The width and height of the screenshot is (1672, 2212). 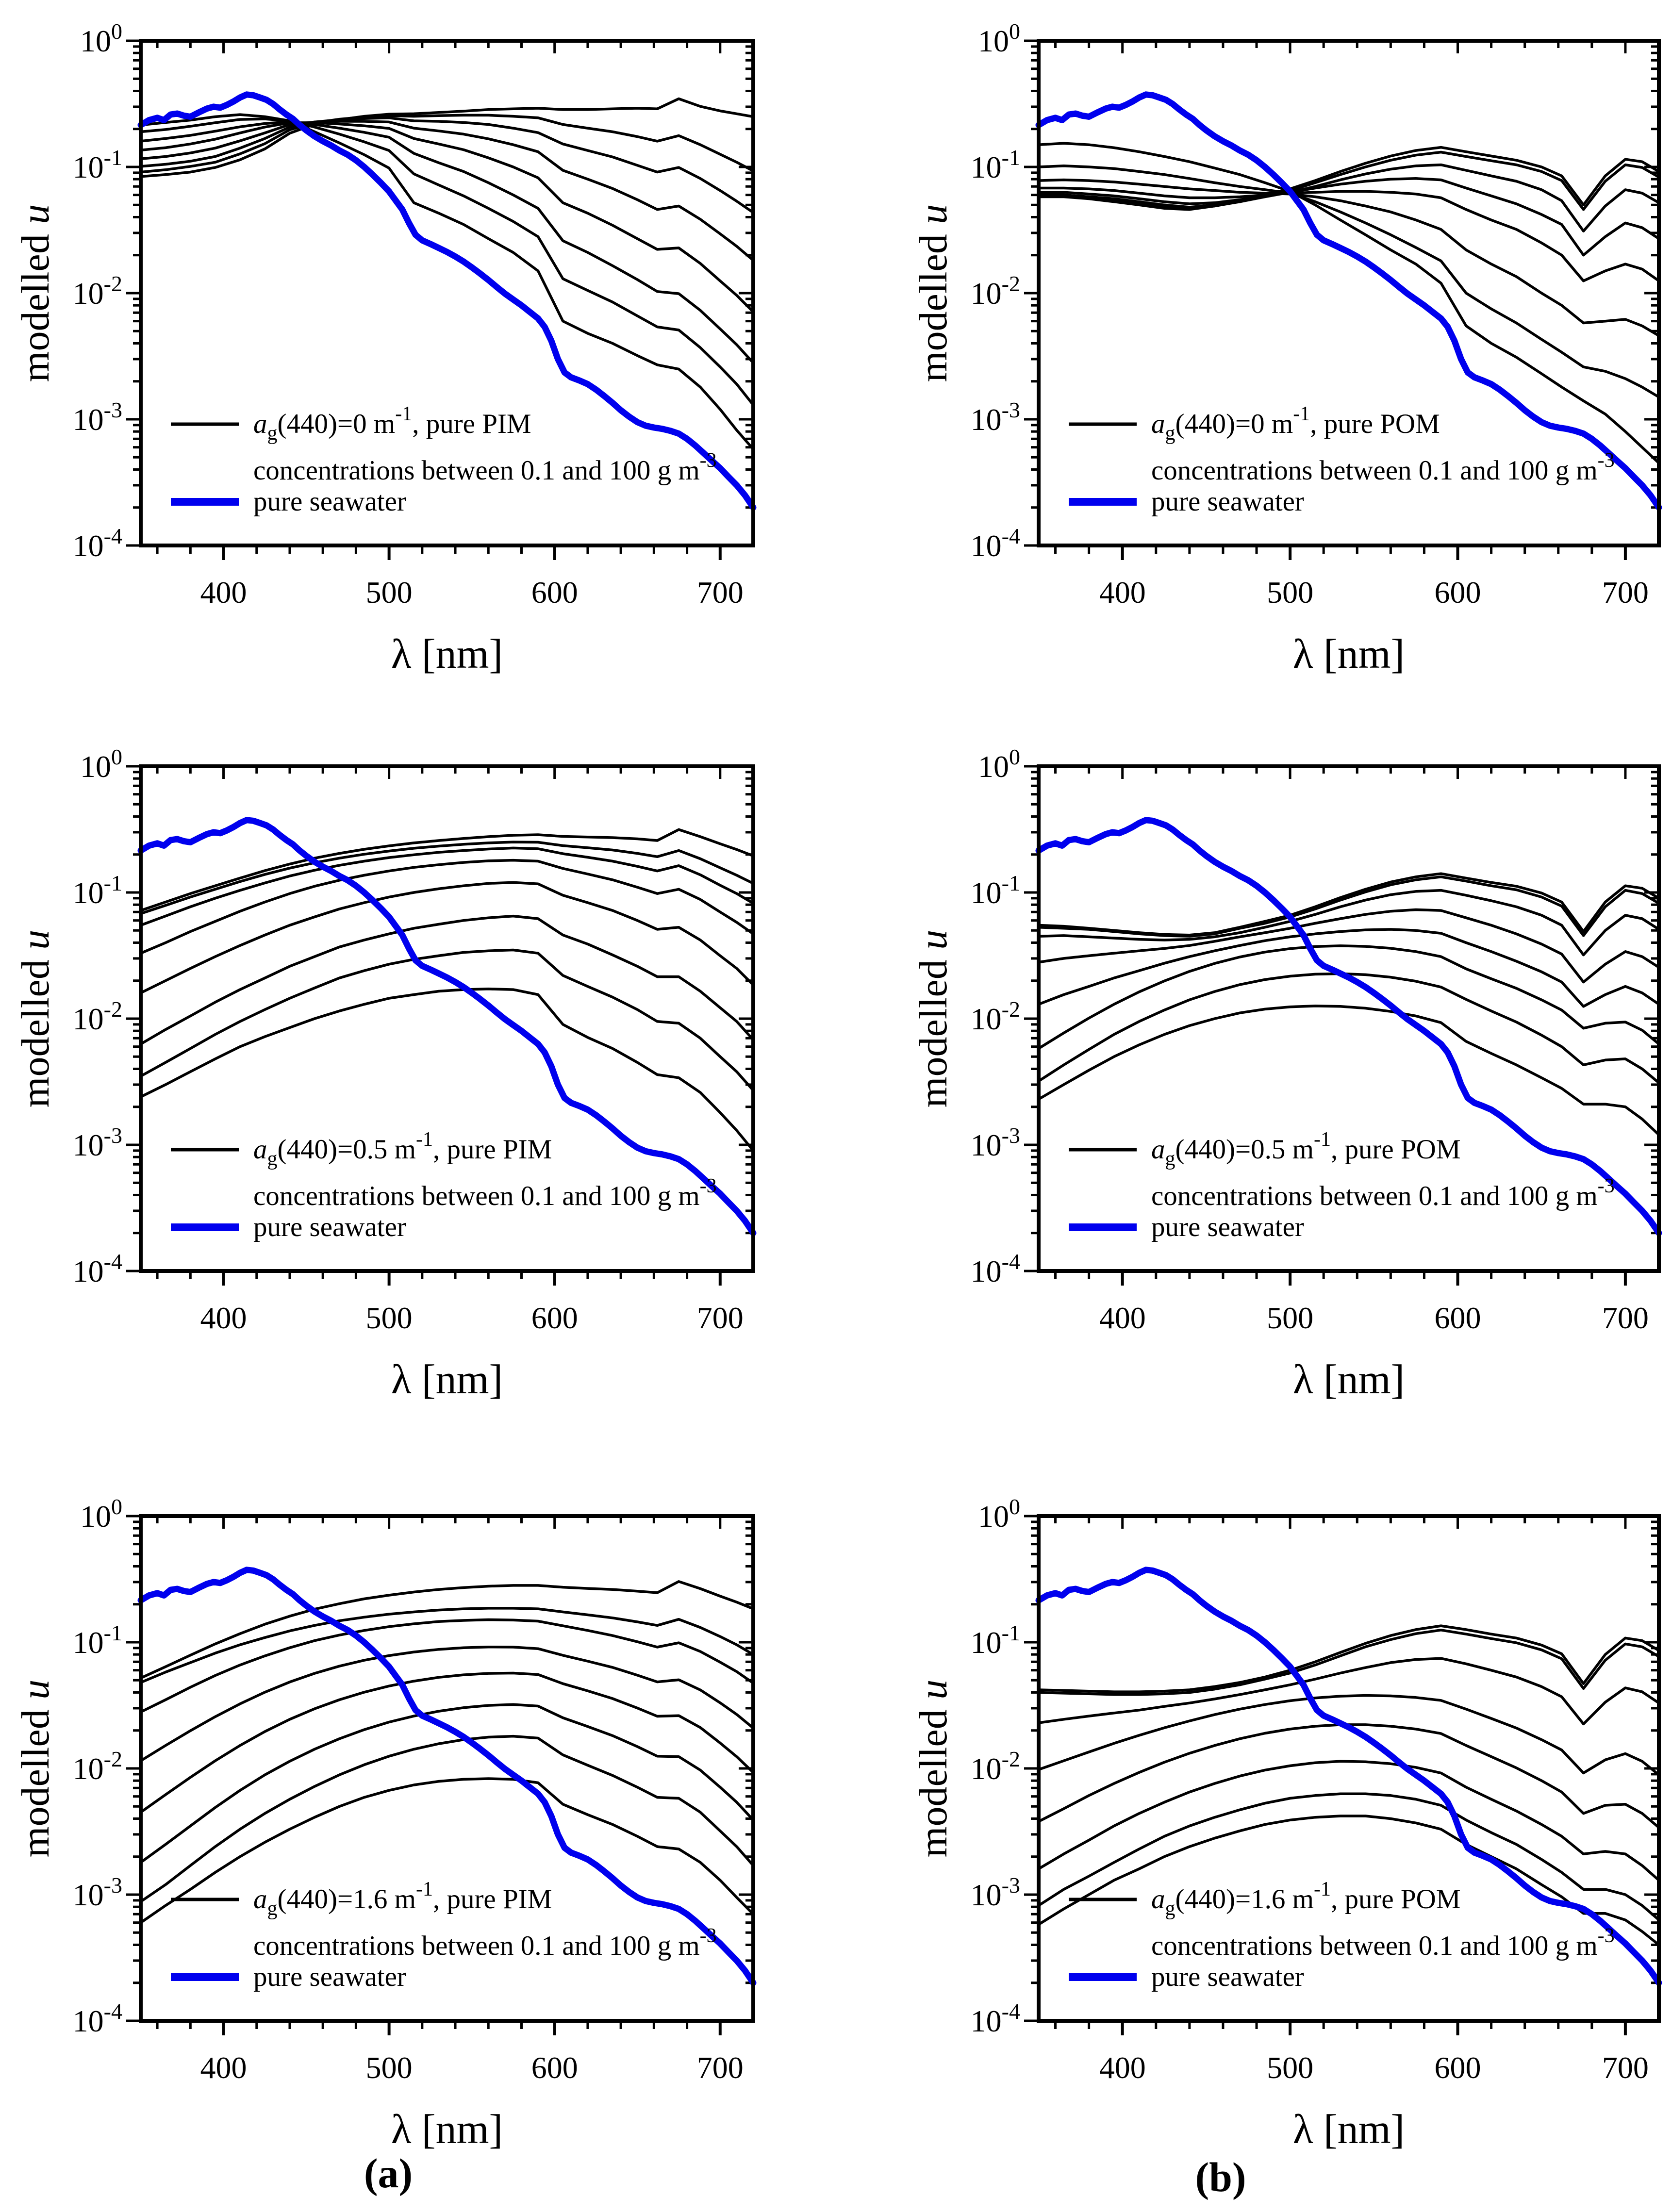 I want to click on legend-label-particles: ag(440)=0.5 m-1, pure PIM, so click(x=402, y=1149).